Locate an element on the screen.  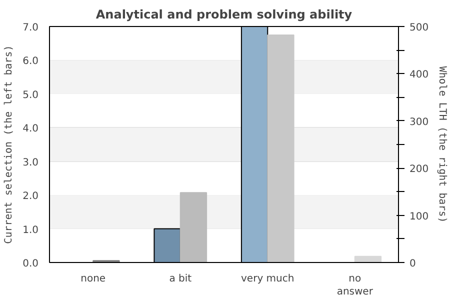
y-axis-title: Current selection (the left bars) is located at coordinates (9, 144).